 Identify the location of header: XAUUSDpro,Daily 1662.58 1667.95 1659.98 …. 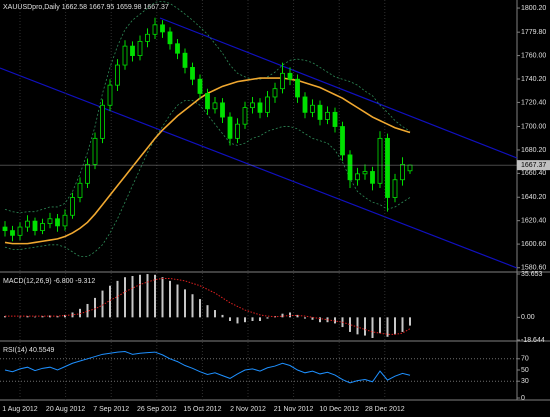
(86, 7).